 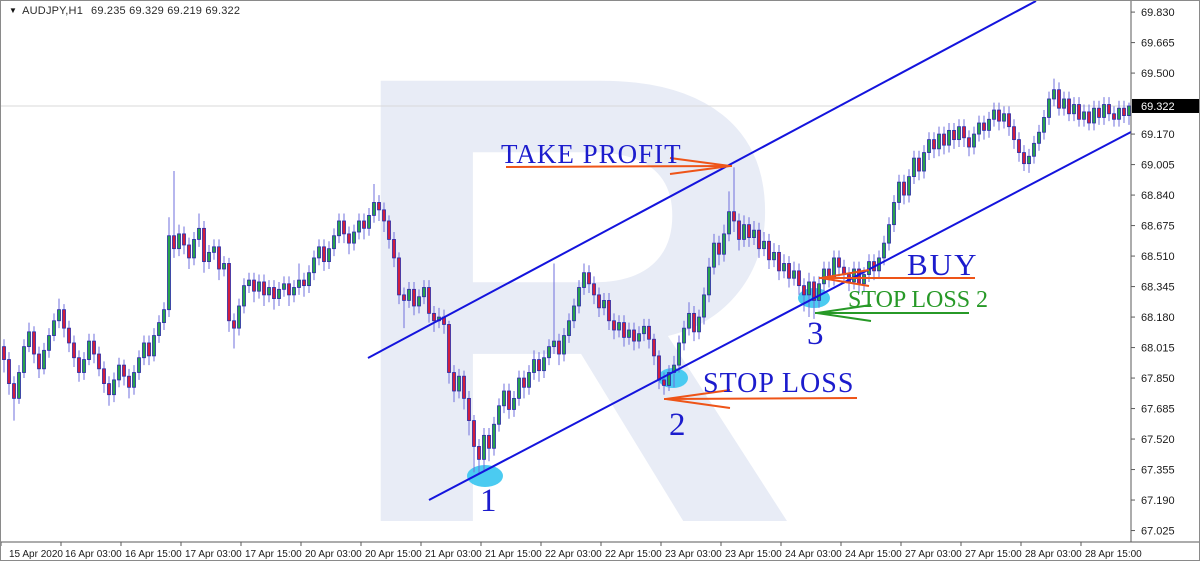 I want to click on price-tick-label: 68.510, so click(x=1158, y=257).